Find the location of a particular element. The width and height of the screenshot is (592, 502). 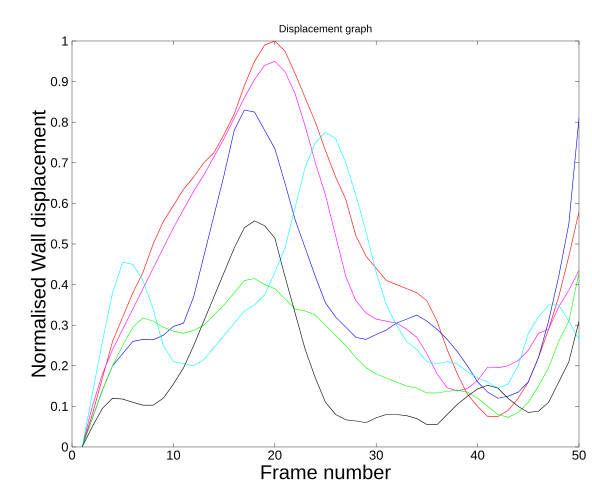

y-tick-label: 0.4 is located at coordinates (59, 285).